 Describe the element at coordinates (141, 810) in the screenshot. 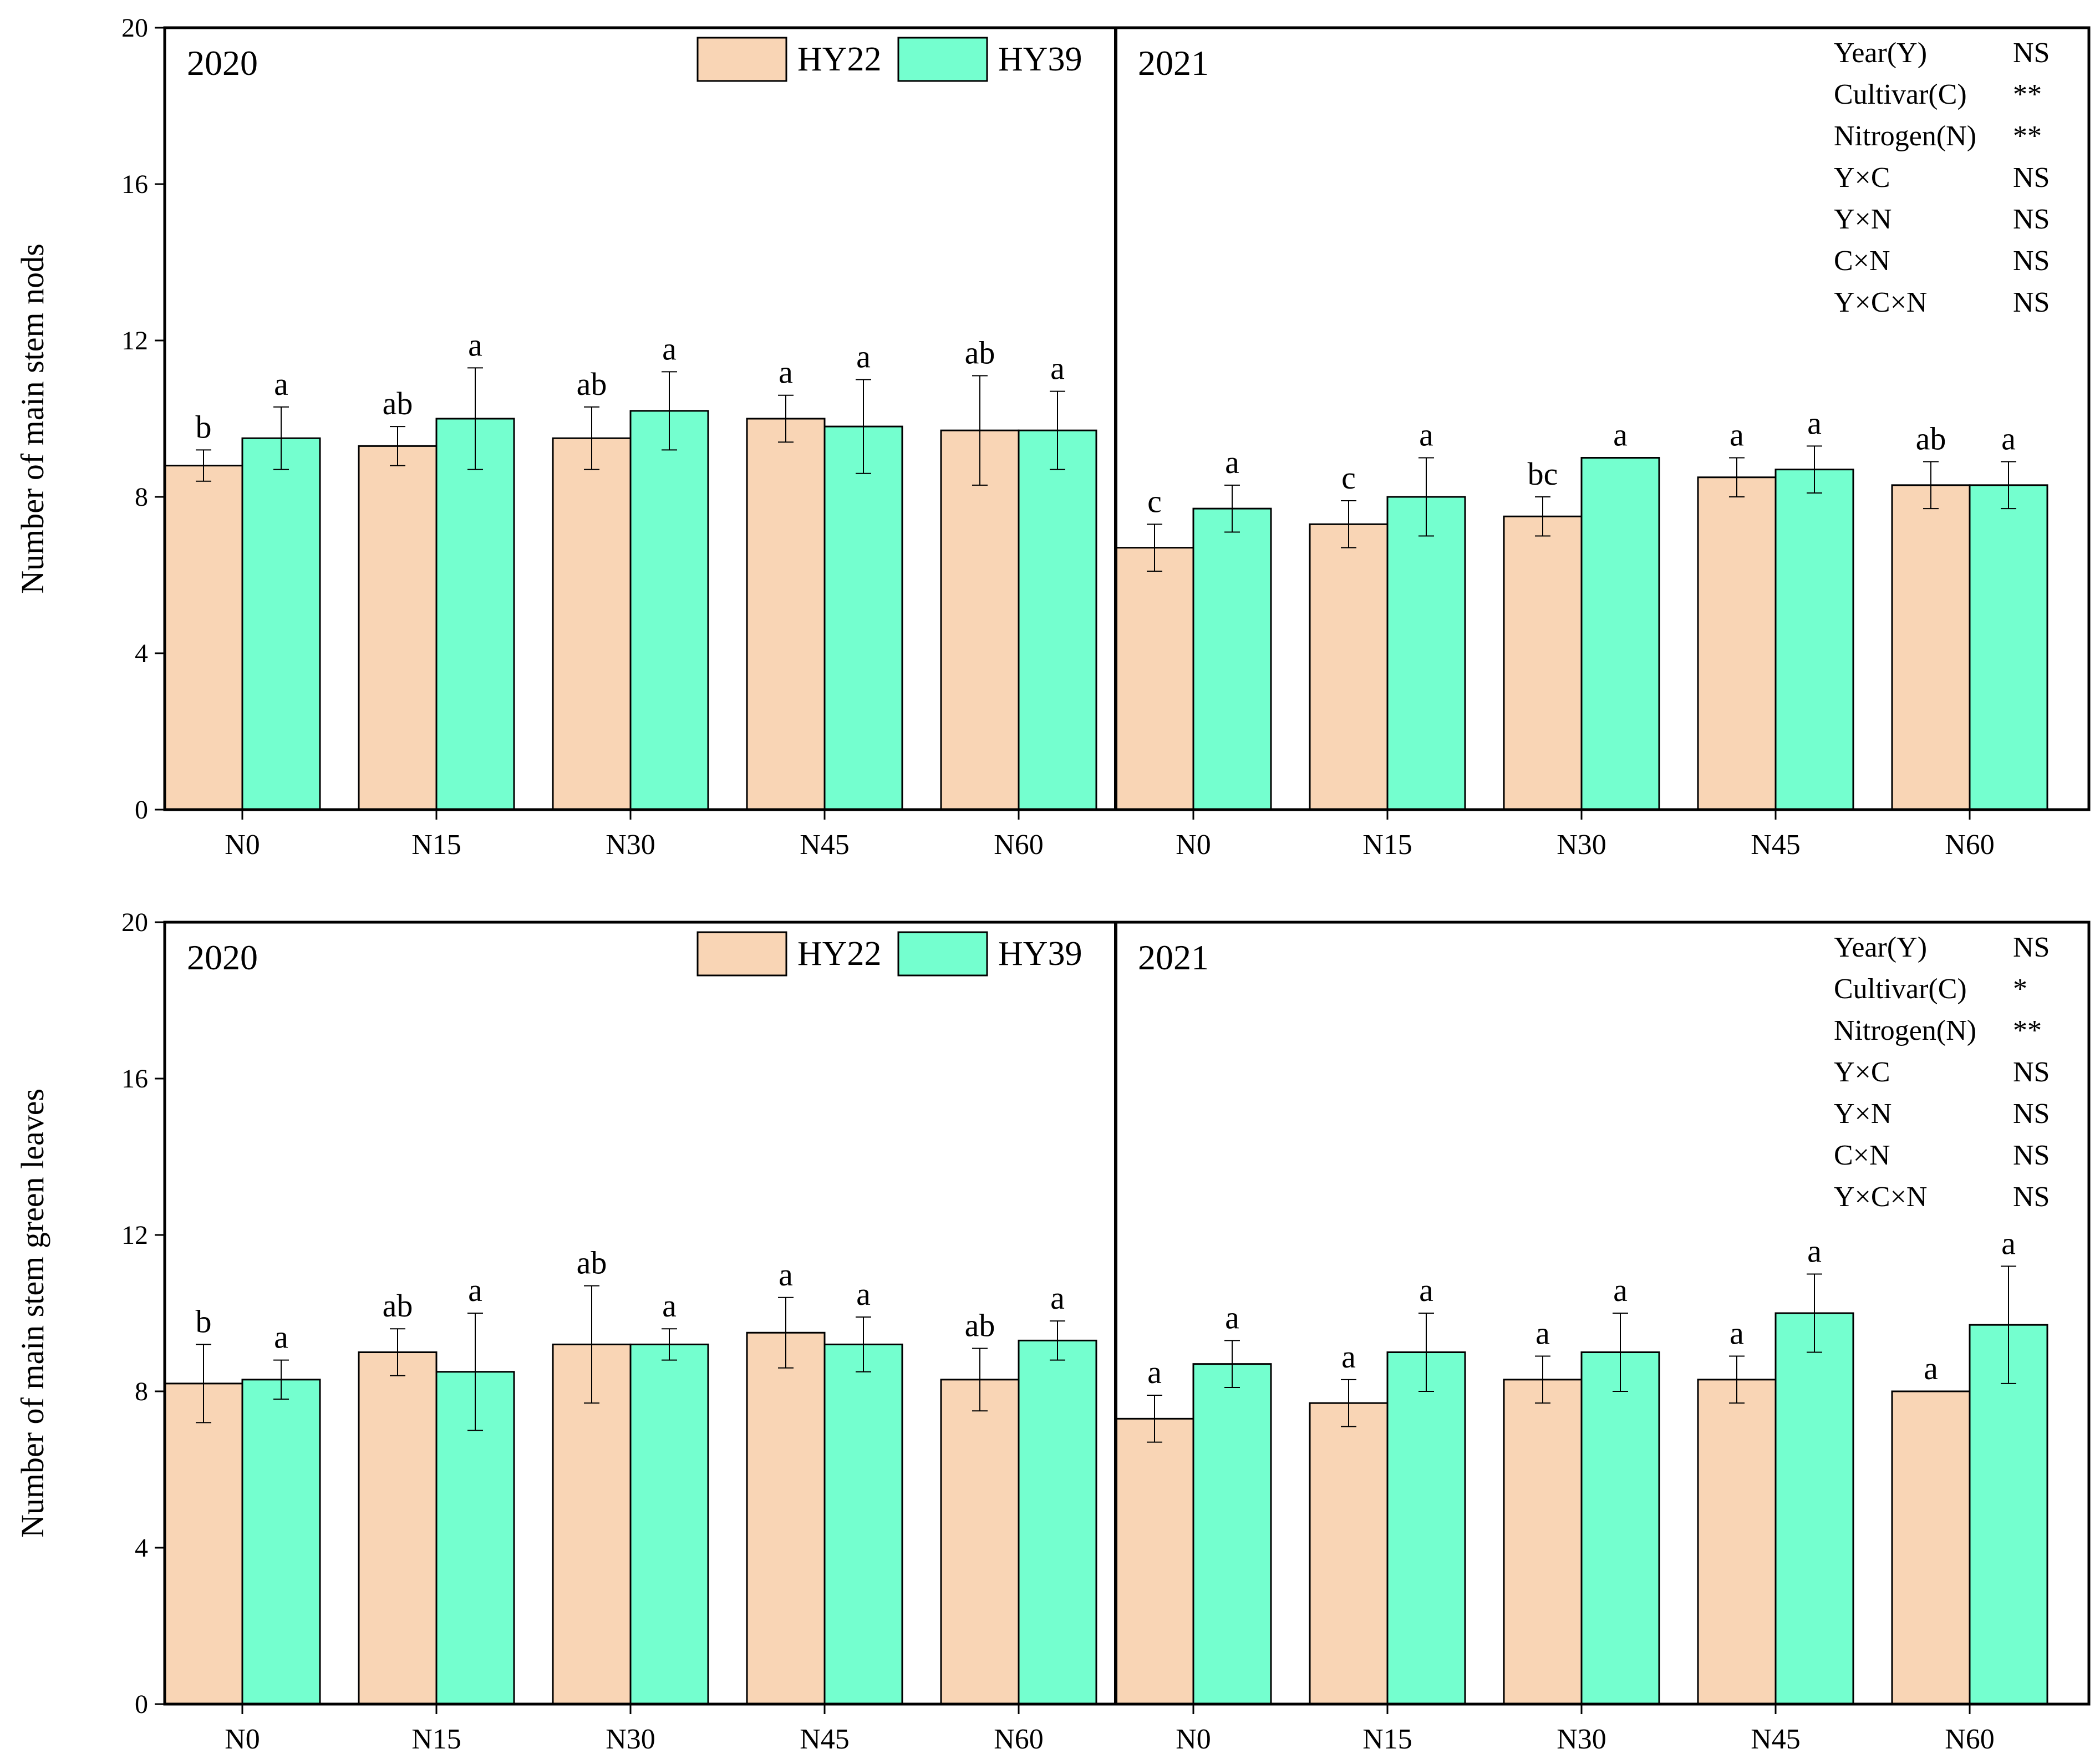

I see `y-tick-label: 0` at that location.